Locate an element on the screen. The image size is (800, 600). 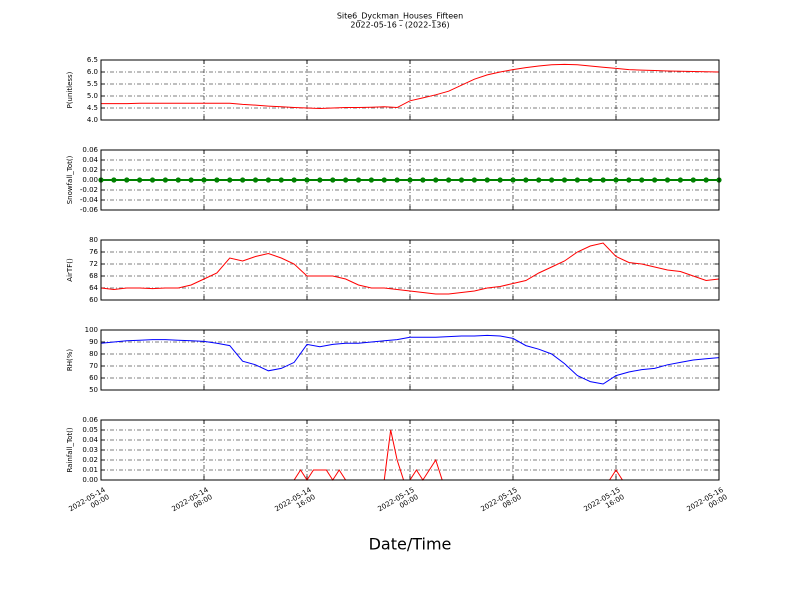
y-tick-label: 6.5 is located at coordinates (92, 60).